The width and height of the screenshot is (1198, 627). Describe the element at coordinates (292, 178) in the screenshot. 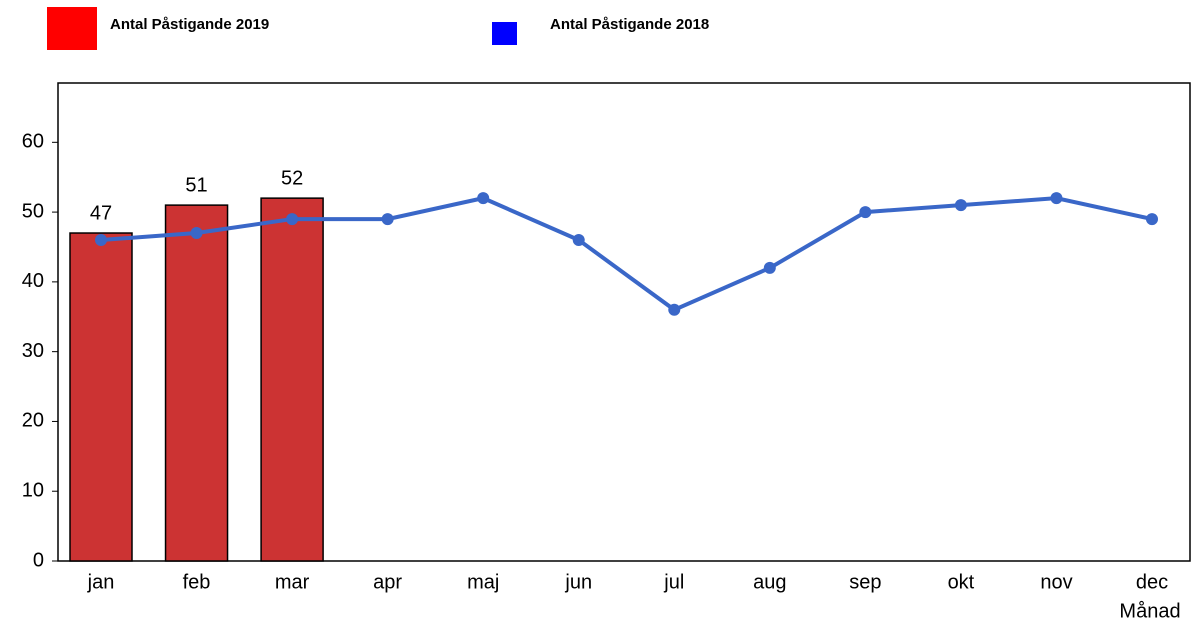

I see `data-label: 52` at that location.